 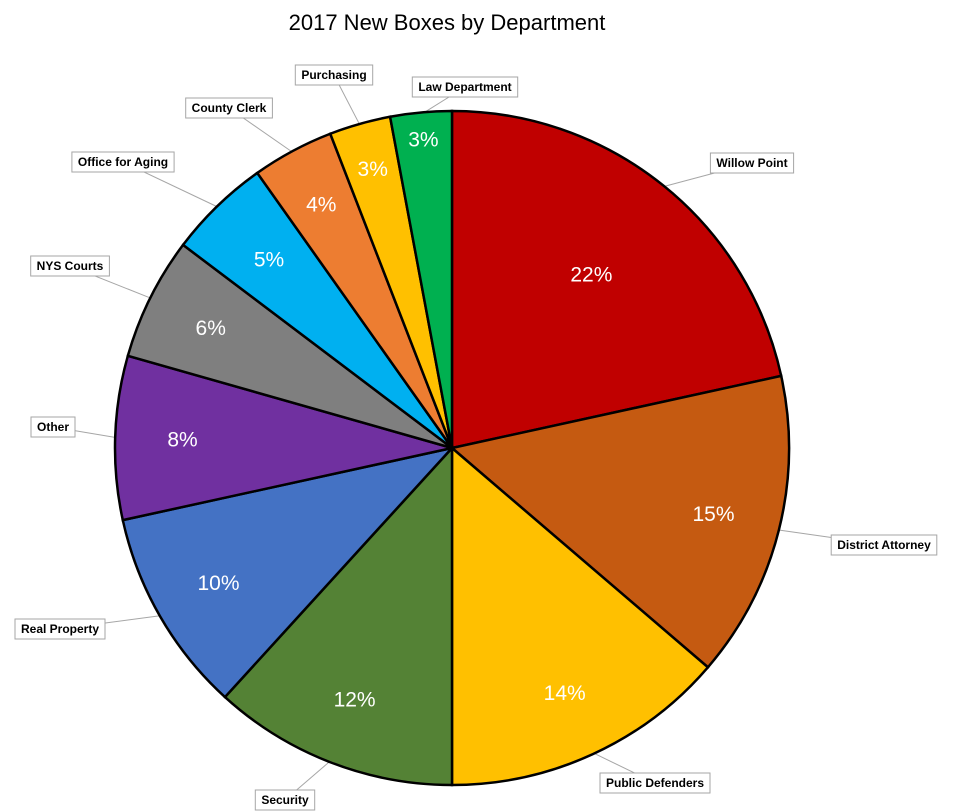 What do you see at coordinates (211, 328) in the screenshot?
I see `percent-label-nys-courts: 6%` at bounding box center [211, 328].